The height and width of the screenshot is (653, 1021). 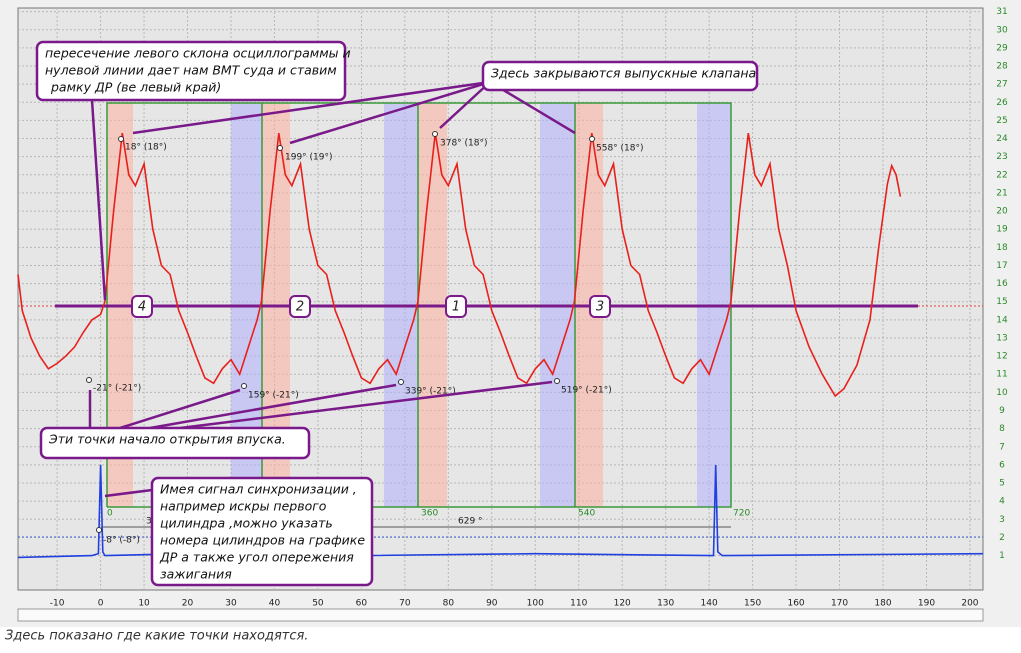 I want to click on x-tick-label: 80, so click(x=449, y=604).